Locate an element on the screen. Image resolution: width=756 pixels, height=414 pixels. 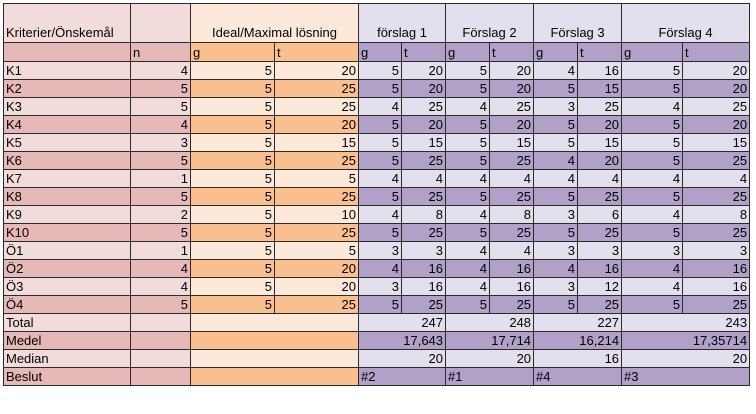
median-proposal-4-cell: 20 is located at coordinates (686, 358).